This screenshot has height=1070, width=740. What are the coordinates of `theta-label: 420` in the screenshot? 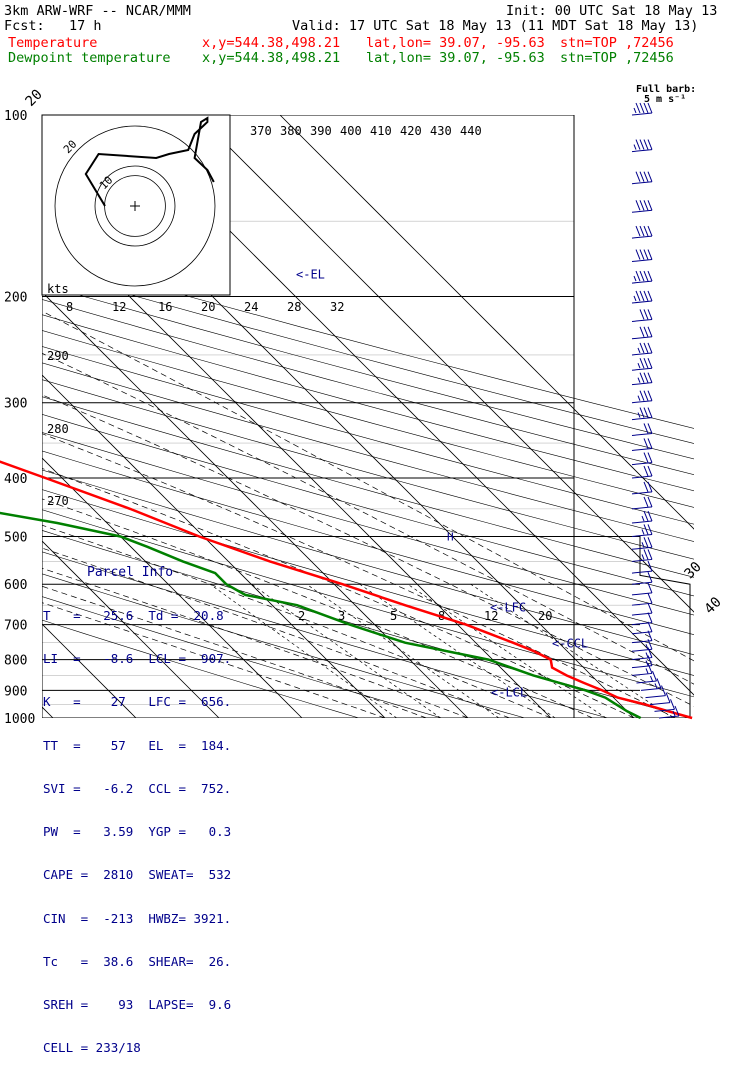 It's located at (411, 131).